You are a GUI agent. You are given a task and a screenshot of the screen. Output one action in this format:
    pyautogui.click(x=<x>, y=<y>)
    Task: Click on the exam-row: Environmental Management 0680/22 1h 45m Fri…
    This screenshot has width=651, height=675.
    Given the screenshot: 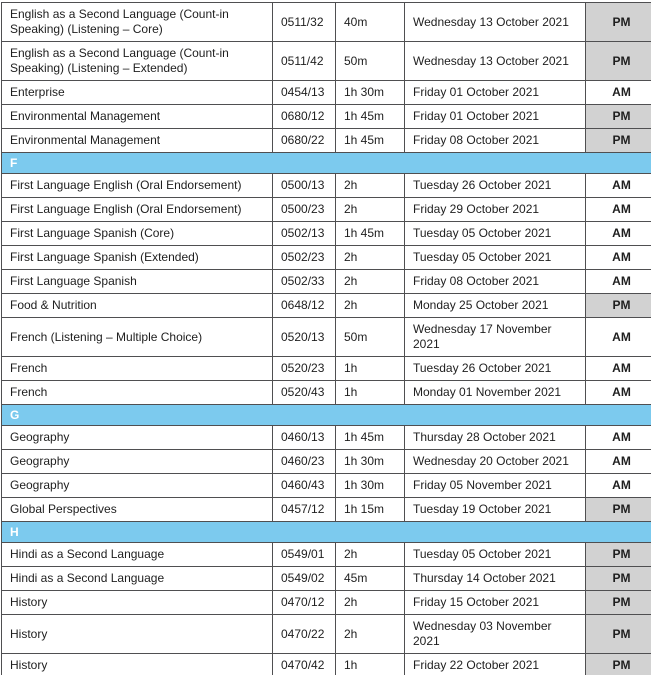 What is the action you would take?
    pyautogui.click(x=326, y=140)
    